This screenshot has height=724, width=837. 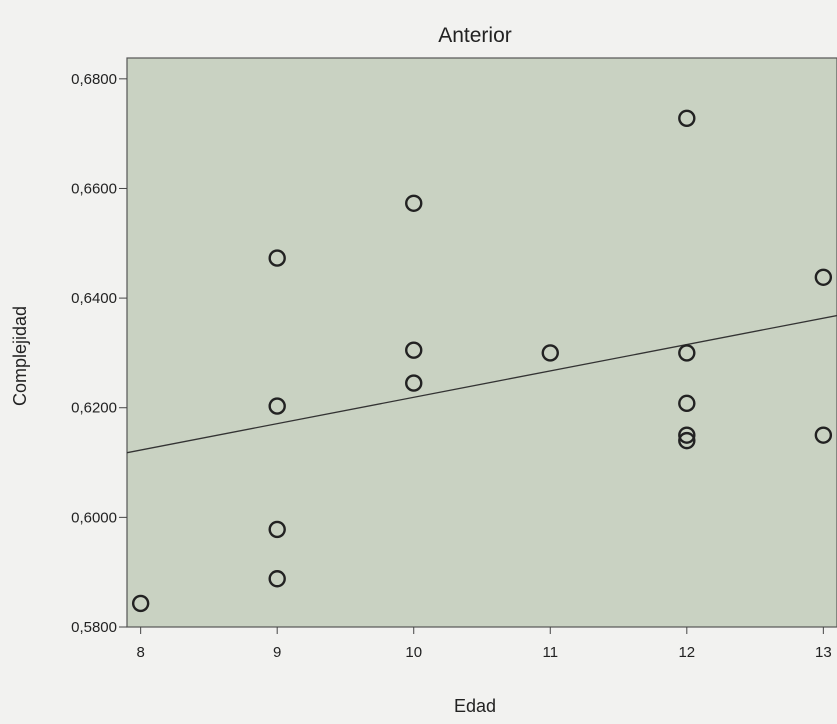 I want to click on x-tick-label: 13, so click(x=823, y=652).